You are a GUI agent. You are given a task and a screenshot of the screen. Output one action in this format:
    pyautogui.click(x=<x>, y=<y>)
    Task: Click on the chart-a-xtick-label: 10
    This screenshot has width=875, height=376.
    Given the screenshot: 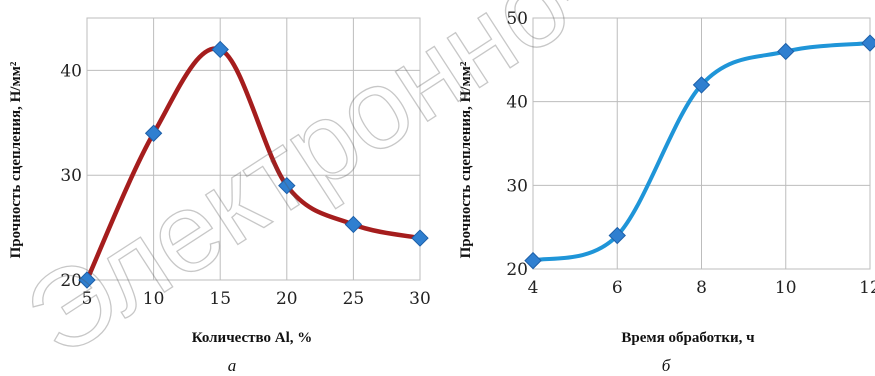 What is the action you would take?
    pyautogui.click(x=154, y=299)
    